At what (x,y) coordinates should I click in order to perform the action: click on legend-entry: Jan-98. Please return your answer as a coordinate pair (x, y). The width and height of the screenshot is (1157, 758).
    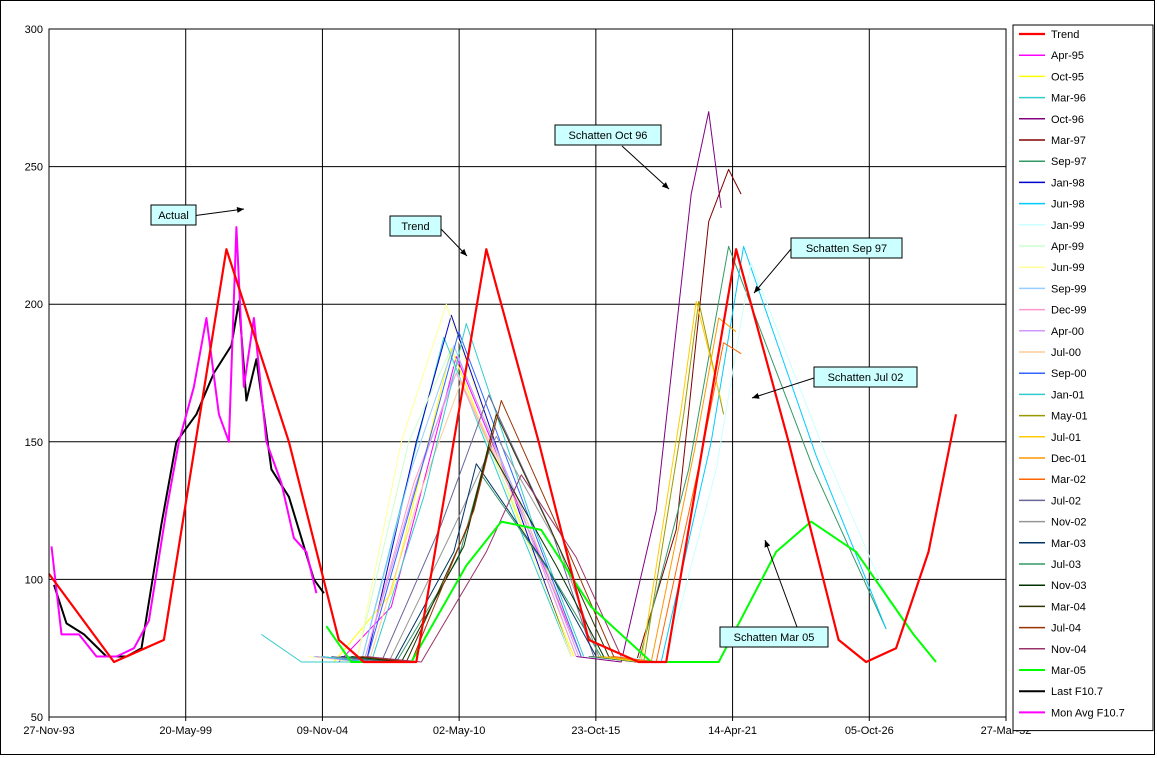
    Looking at the image, I should click on (1052, 183).